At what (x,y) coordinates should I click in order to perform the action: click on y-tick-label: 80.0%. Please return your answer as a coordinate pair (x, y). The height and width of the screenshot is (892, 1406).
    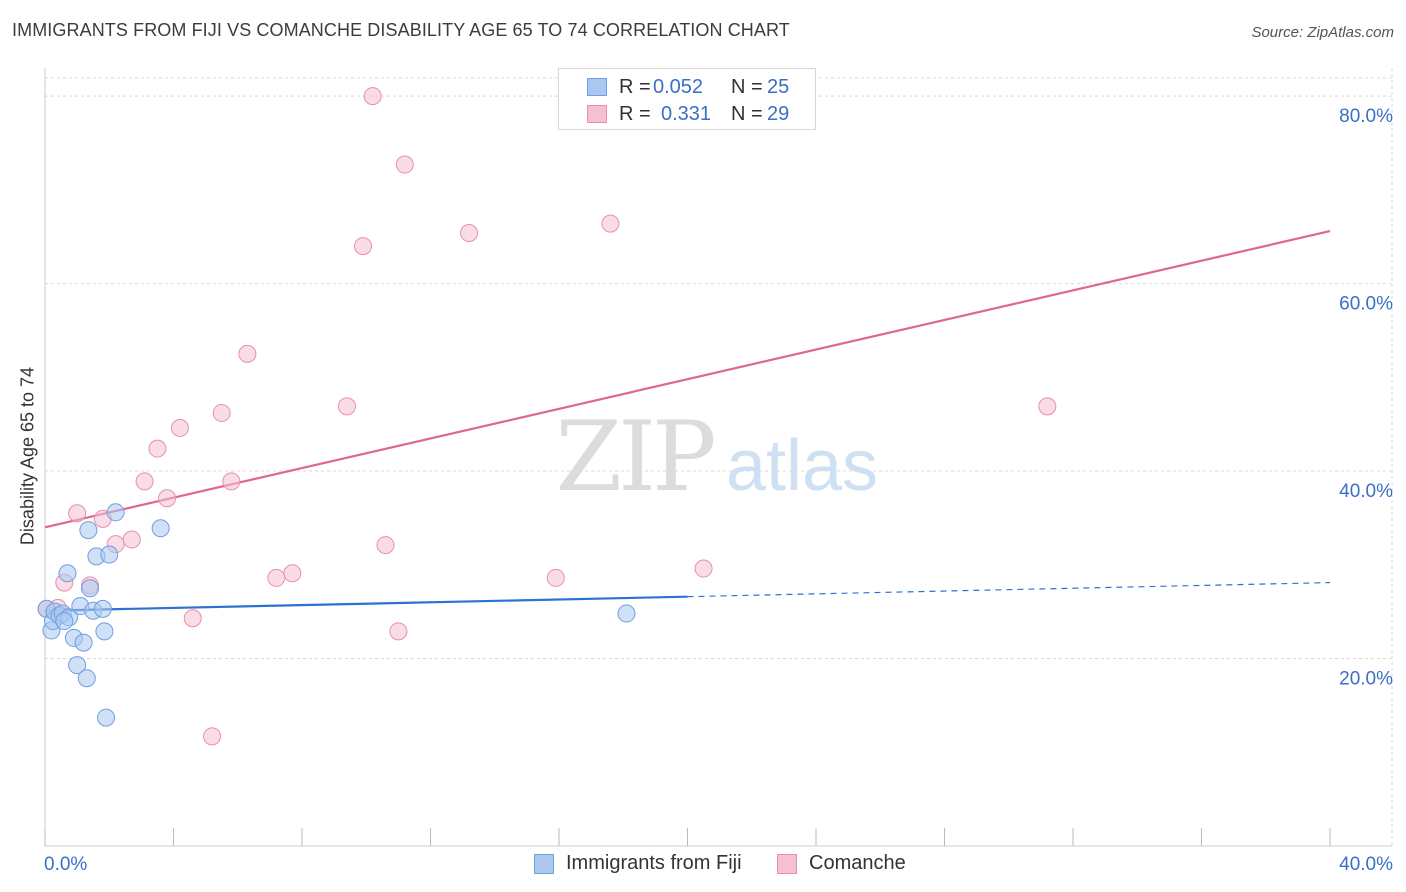
    Looking at the image, I should click on (1366, 116).